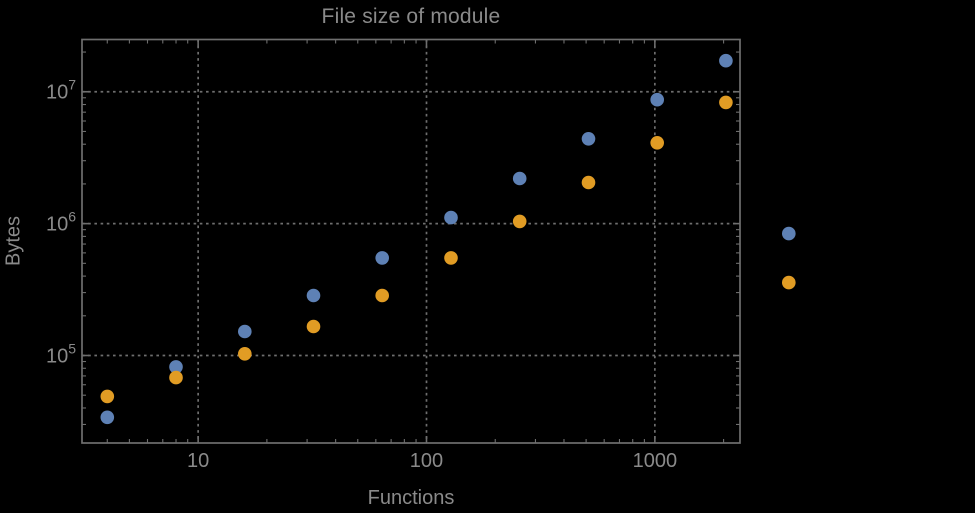 This screenshot has width=975, height=513. I want to click on y-tick-exponent: 6, so click(72, 217).